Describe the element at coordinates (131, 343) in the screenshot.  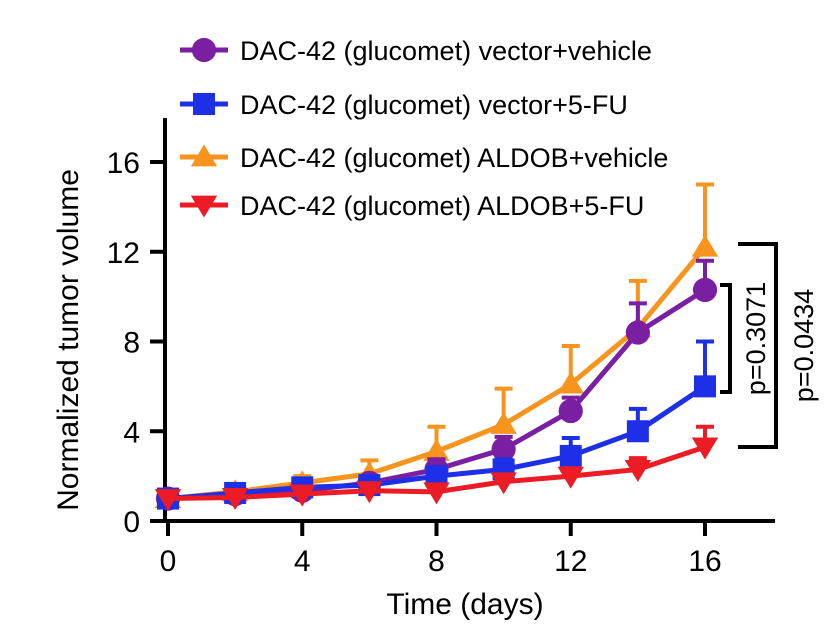
I see `y-tick-label: 8` at that location.